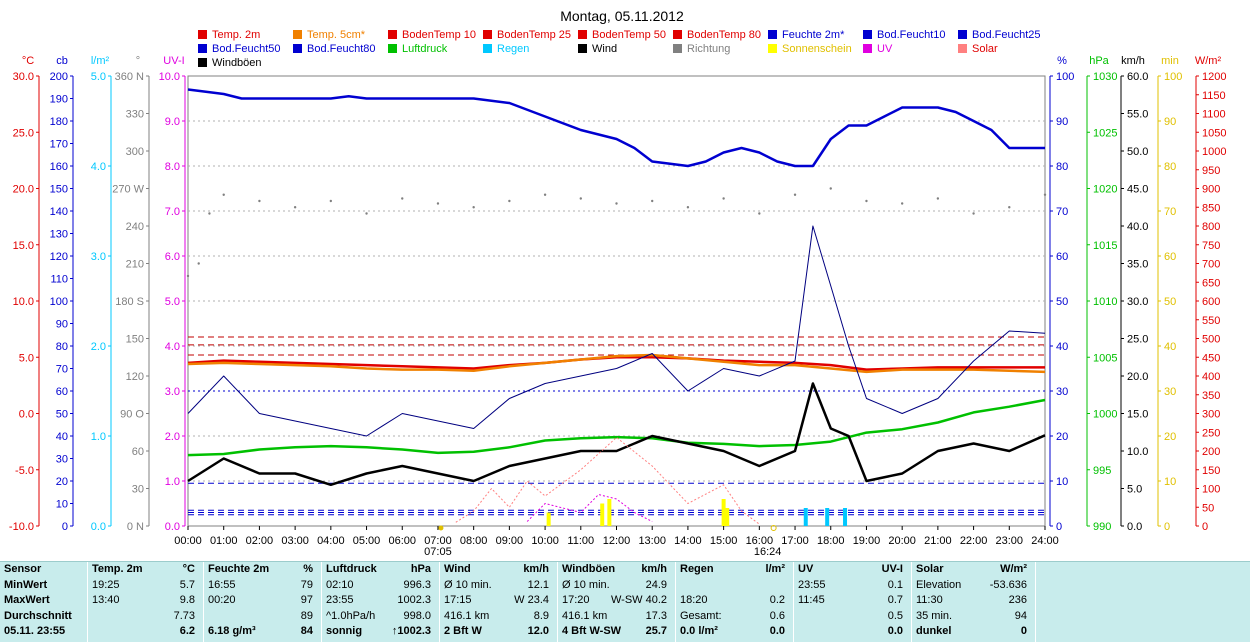 Image resolution: width=1250 pixels, height=642 pixels. Describe the element at coordinates (1137, 115) in the screenshot. I see `axis-tick-label: 55.0` at that location.